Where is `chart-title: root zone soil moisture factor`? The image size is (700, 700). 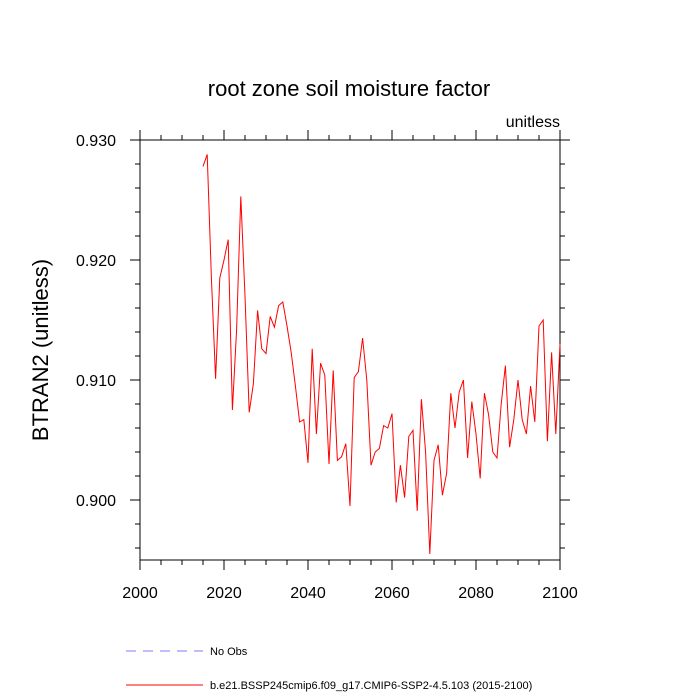
chart-title: root zone soil moisture factor is located at coordinates (349, 88).